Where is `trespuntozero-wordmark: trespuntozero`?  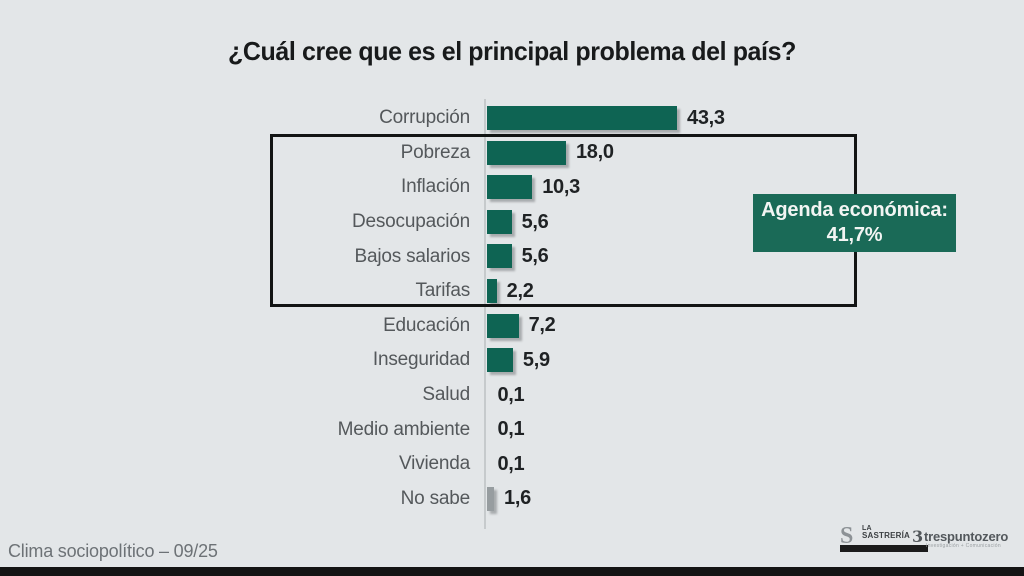
trespuntozero-wordmark: trespuntozero is located at coordinates (966, 536).